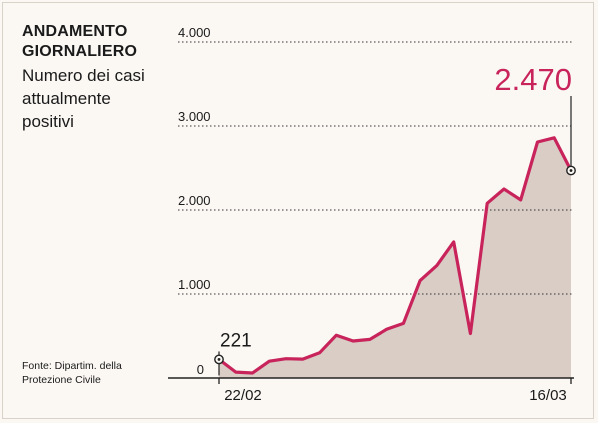 This screenshot has height=423, width=598. What do you see at coordinates (72, 373) in the screenshot?
I see `chart-source: Fonte: Dipartim. della Protezione Civile` at bounding box center [72, 373].